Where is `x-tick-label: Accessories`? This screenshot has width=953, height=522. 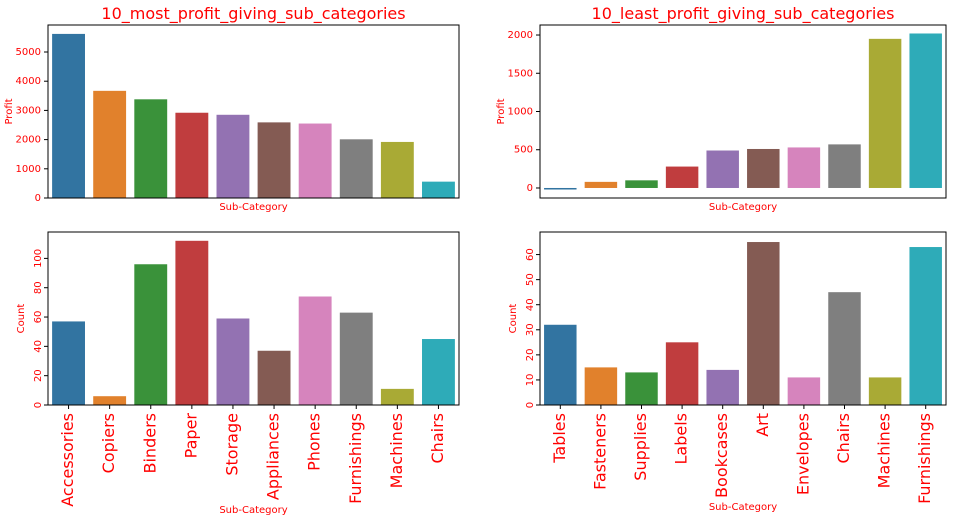 x-tick-label: Accessories is located at coordinates (67, 460).